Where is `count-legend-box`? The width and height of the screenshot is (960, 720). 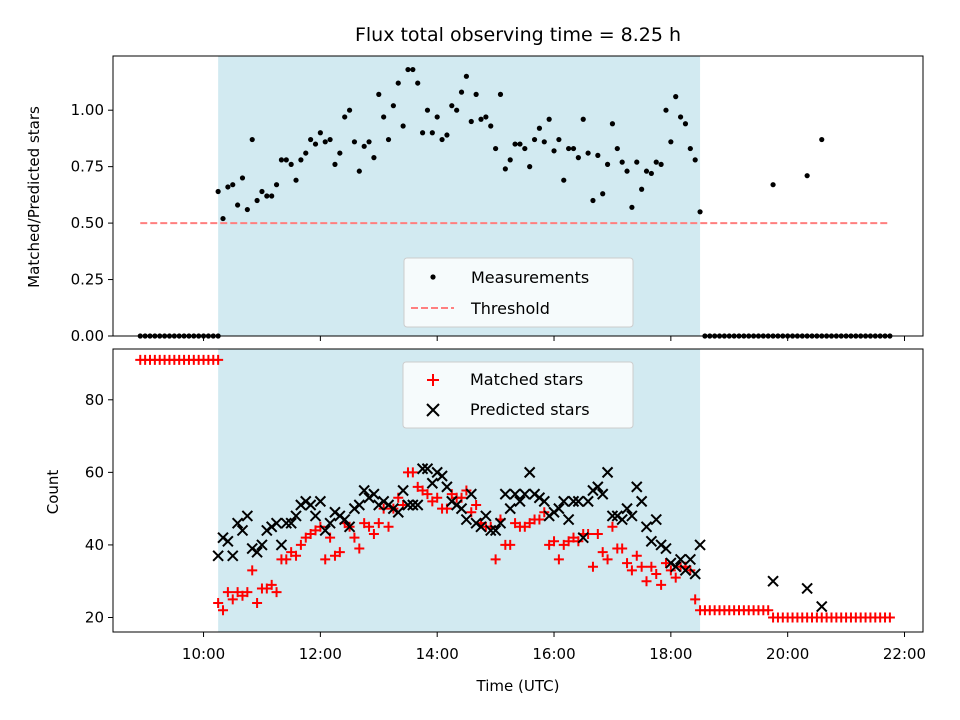
count-legend-box is located at coordinates (518, 395).